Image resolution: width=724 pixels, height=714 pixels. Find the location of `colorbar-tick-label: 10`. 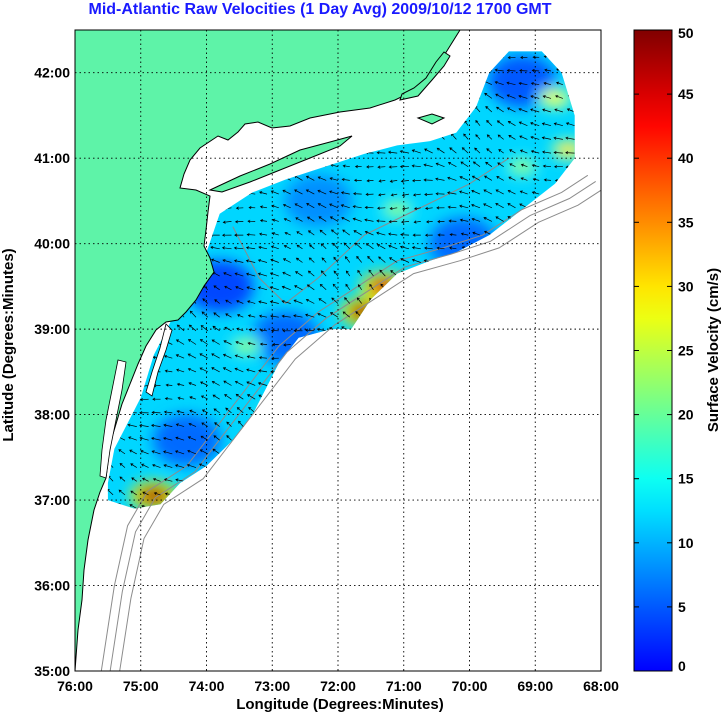

colorbar-tick-label: 10 is located at coordinates (686, 543).